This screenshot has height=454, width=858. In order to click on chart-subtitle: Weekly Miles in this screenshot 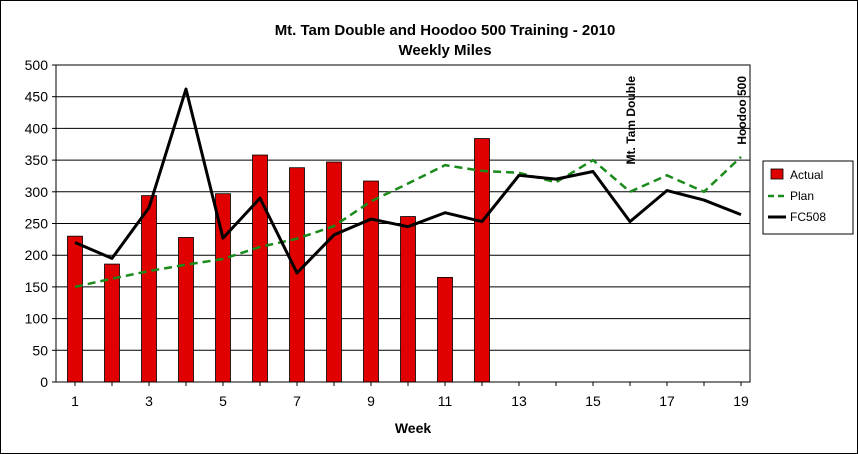, I will do `click(444, 50)`.